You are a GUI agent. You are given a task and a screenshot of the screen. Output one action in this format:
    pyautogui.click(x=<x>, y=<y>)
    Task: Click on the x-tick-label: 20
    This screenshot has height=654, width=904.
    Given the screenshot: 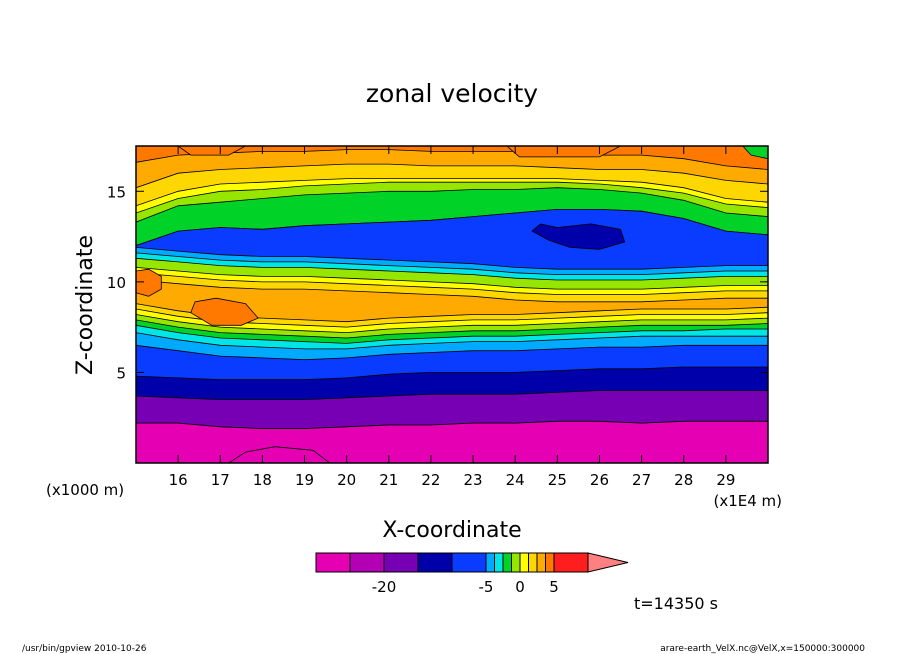 What is the action you would take?
    pyautogui.click(x=346, y=480)
    